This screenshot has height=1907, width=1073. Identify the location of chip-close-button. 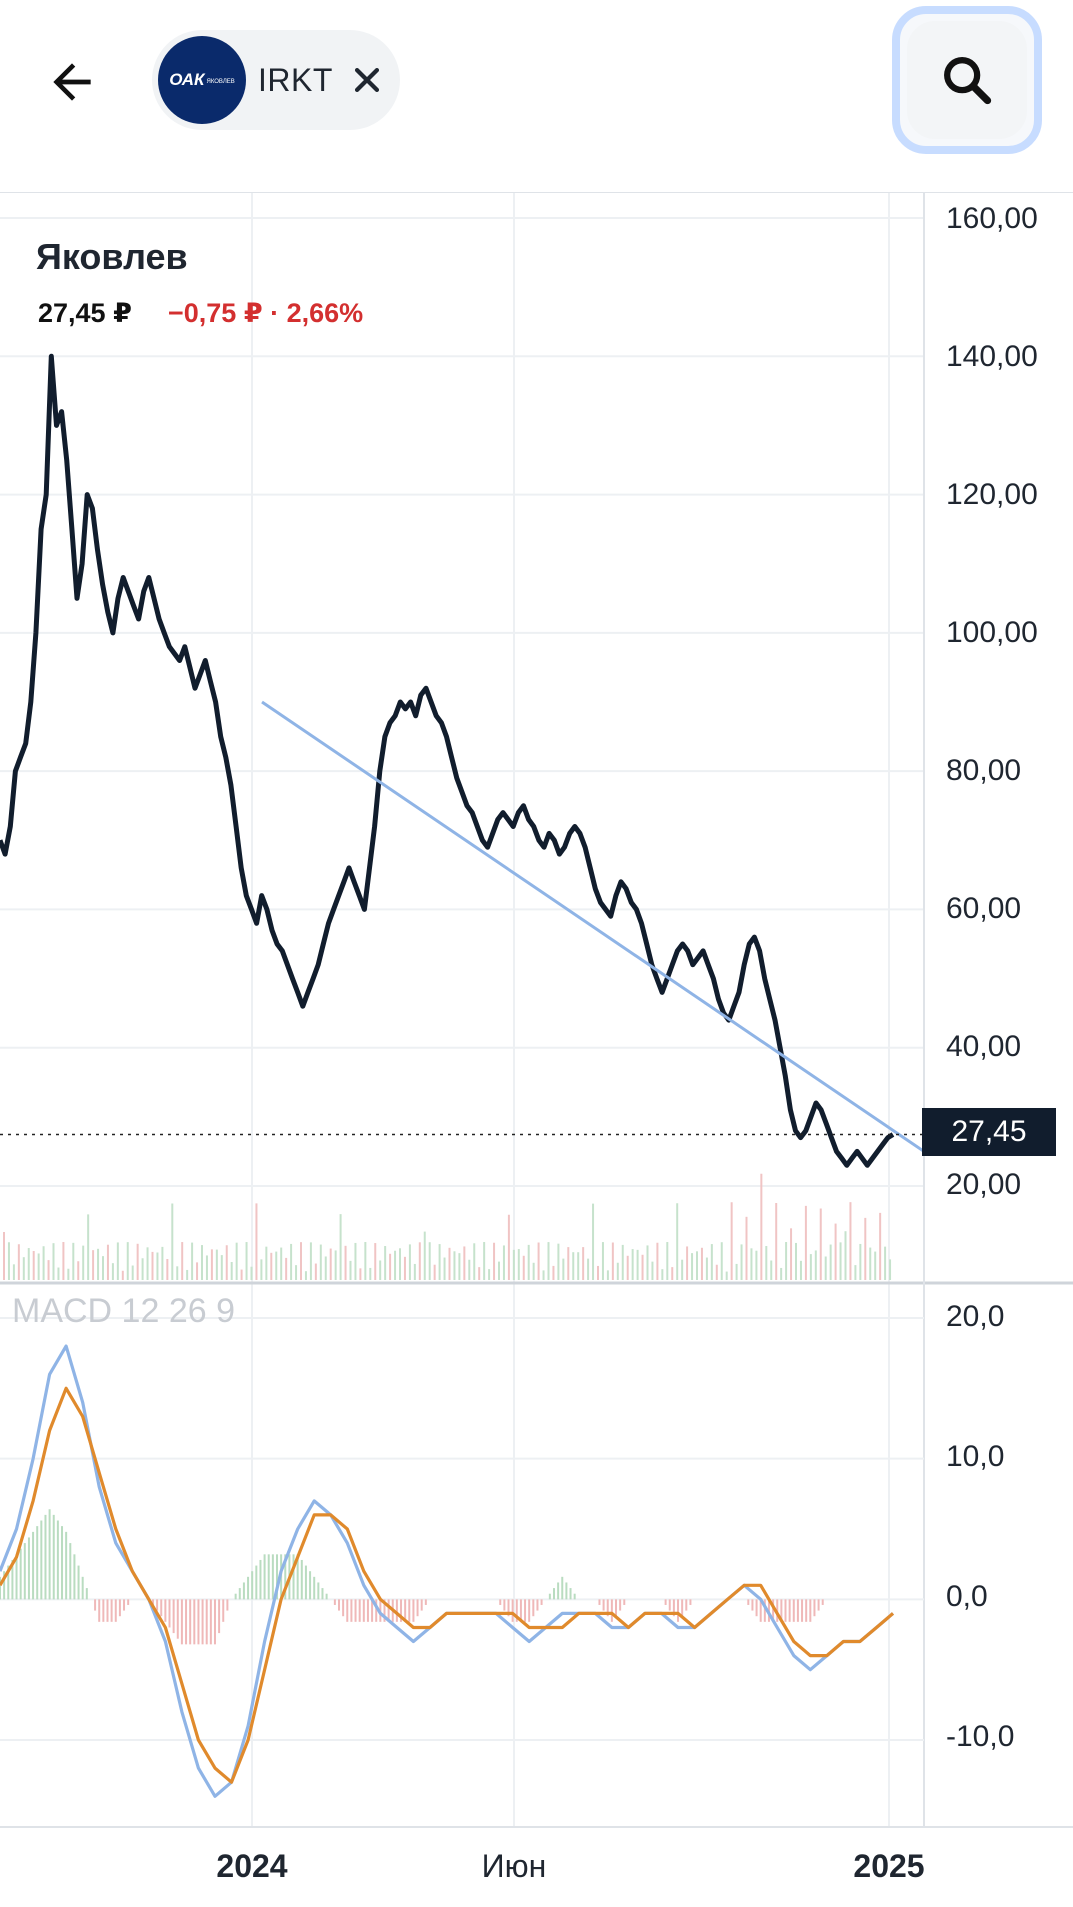
(367, 80).